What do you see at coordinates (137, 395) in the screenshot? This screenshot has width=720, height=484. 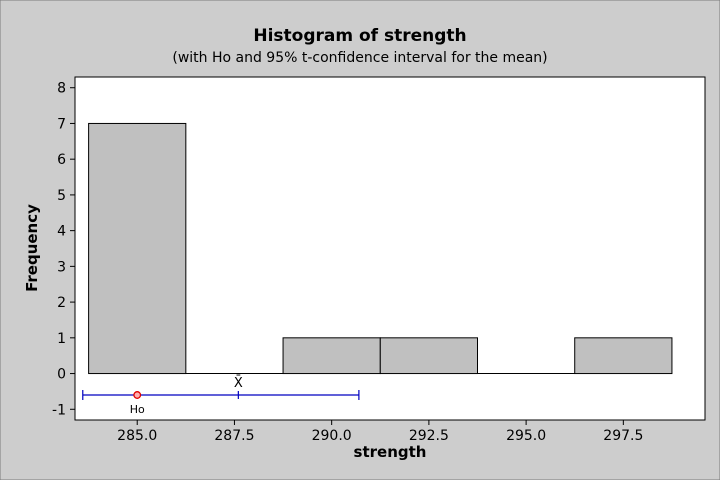 I see `h0-marker` at bounding box center [137, 395].